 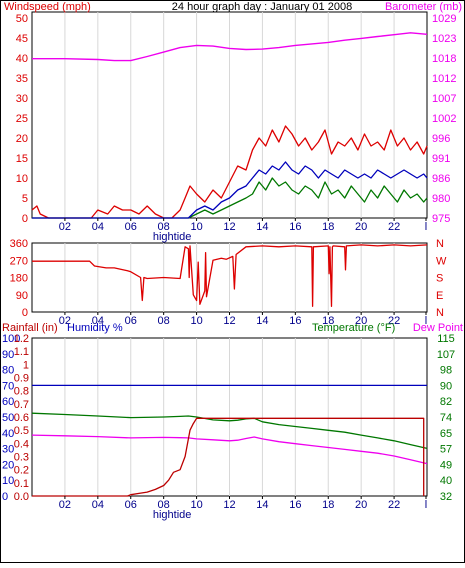 I want to click on direction-x-tick-label: 20, so click(x=361, y=321).